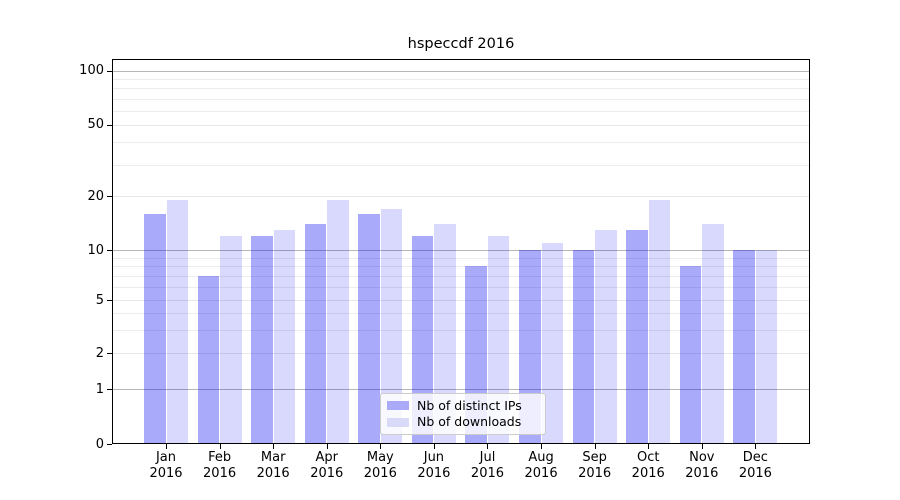  I want to click on chart-title: hspeccdf 2016, so click(461, 44).